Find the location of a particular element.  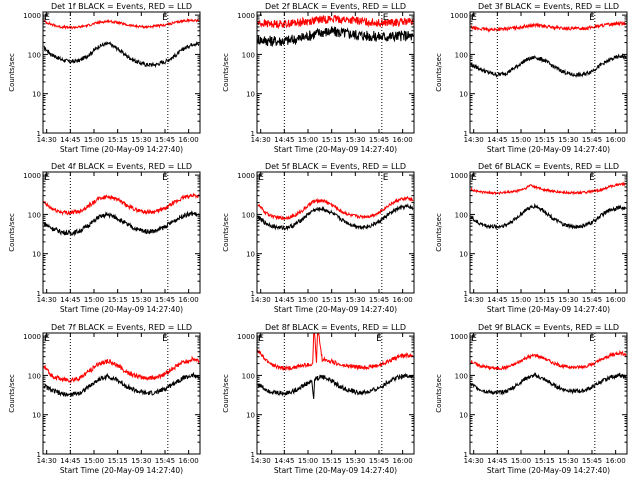

chart-title: Det 5f BLACK = Events, RED = LLD is located at coordinates (335, 166).